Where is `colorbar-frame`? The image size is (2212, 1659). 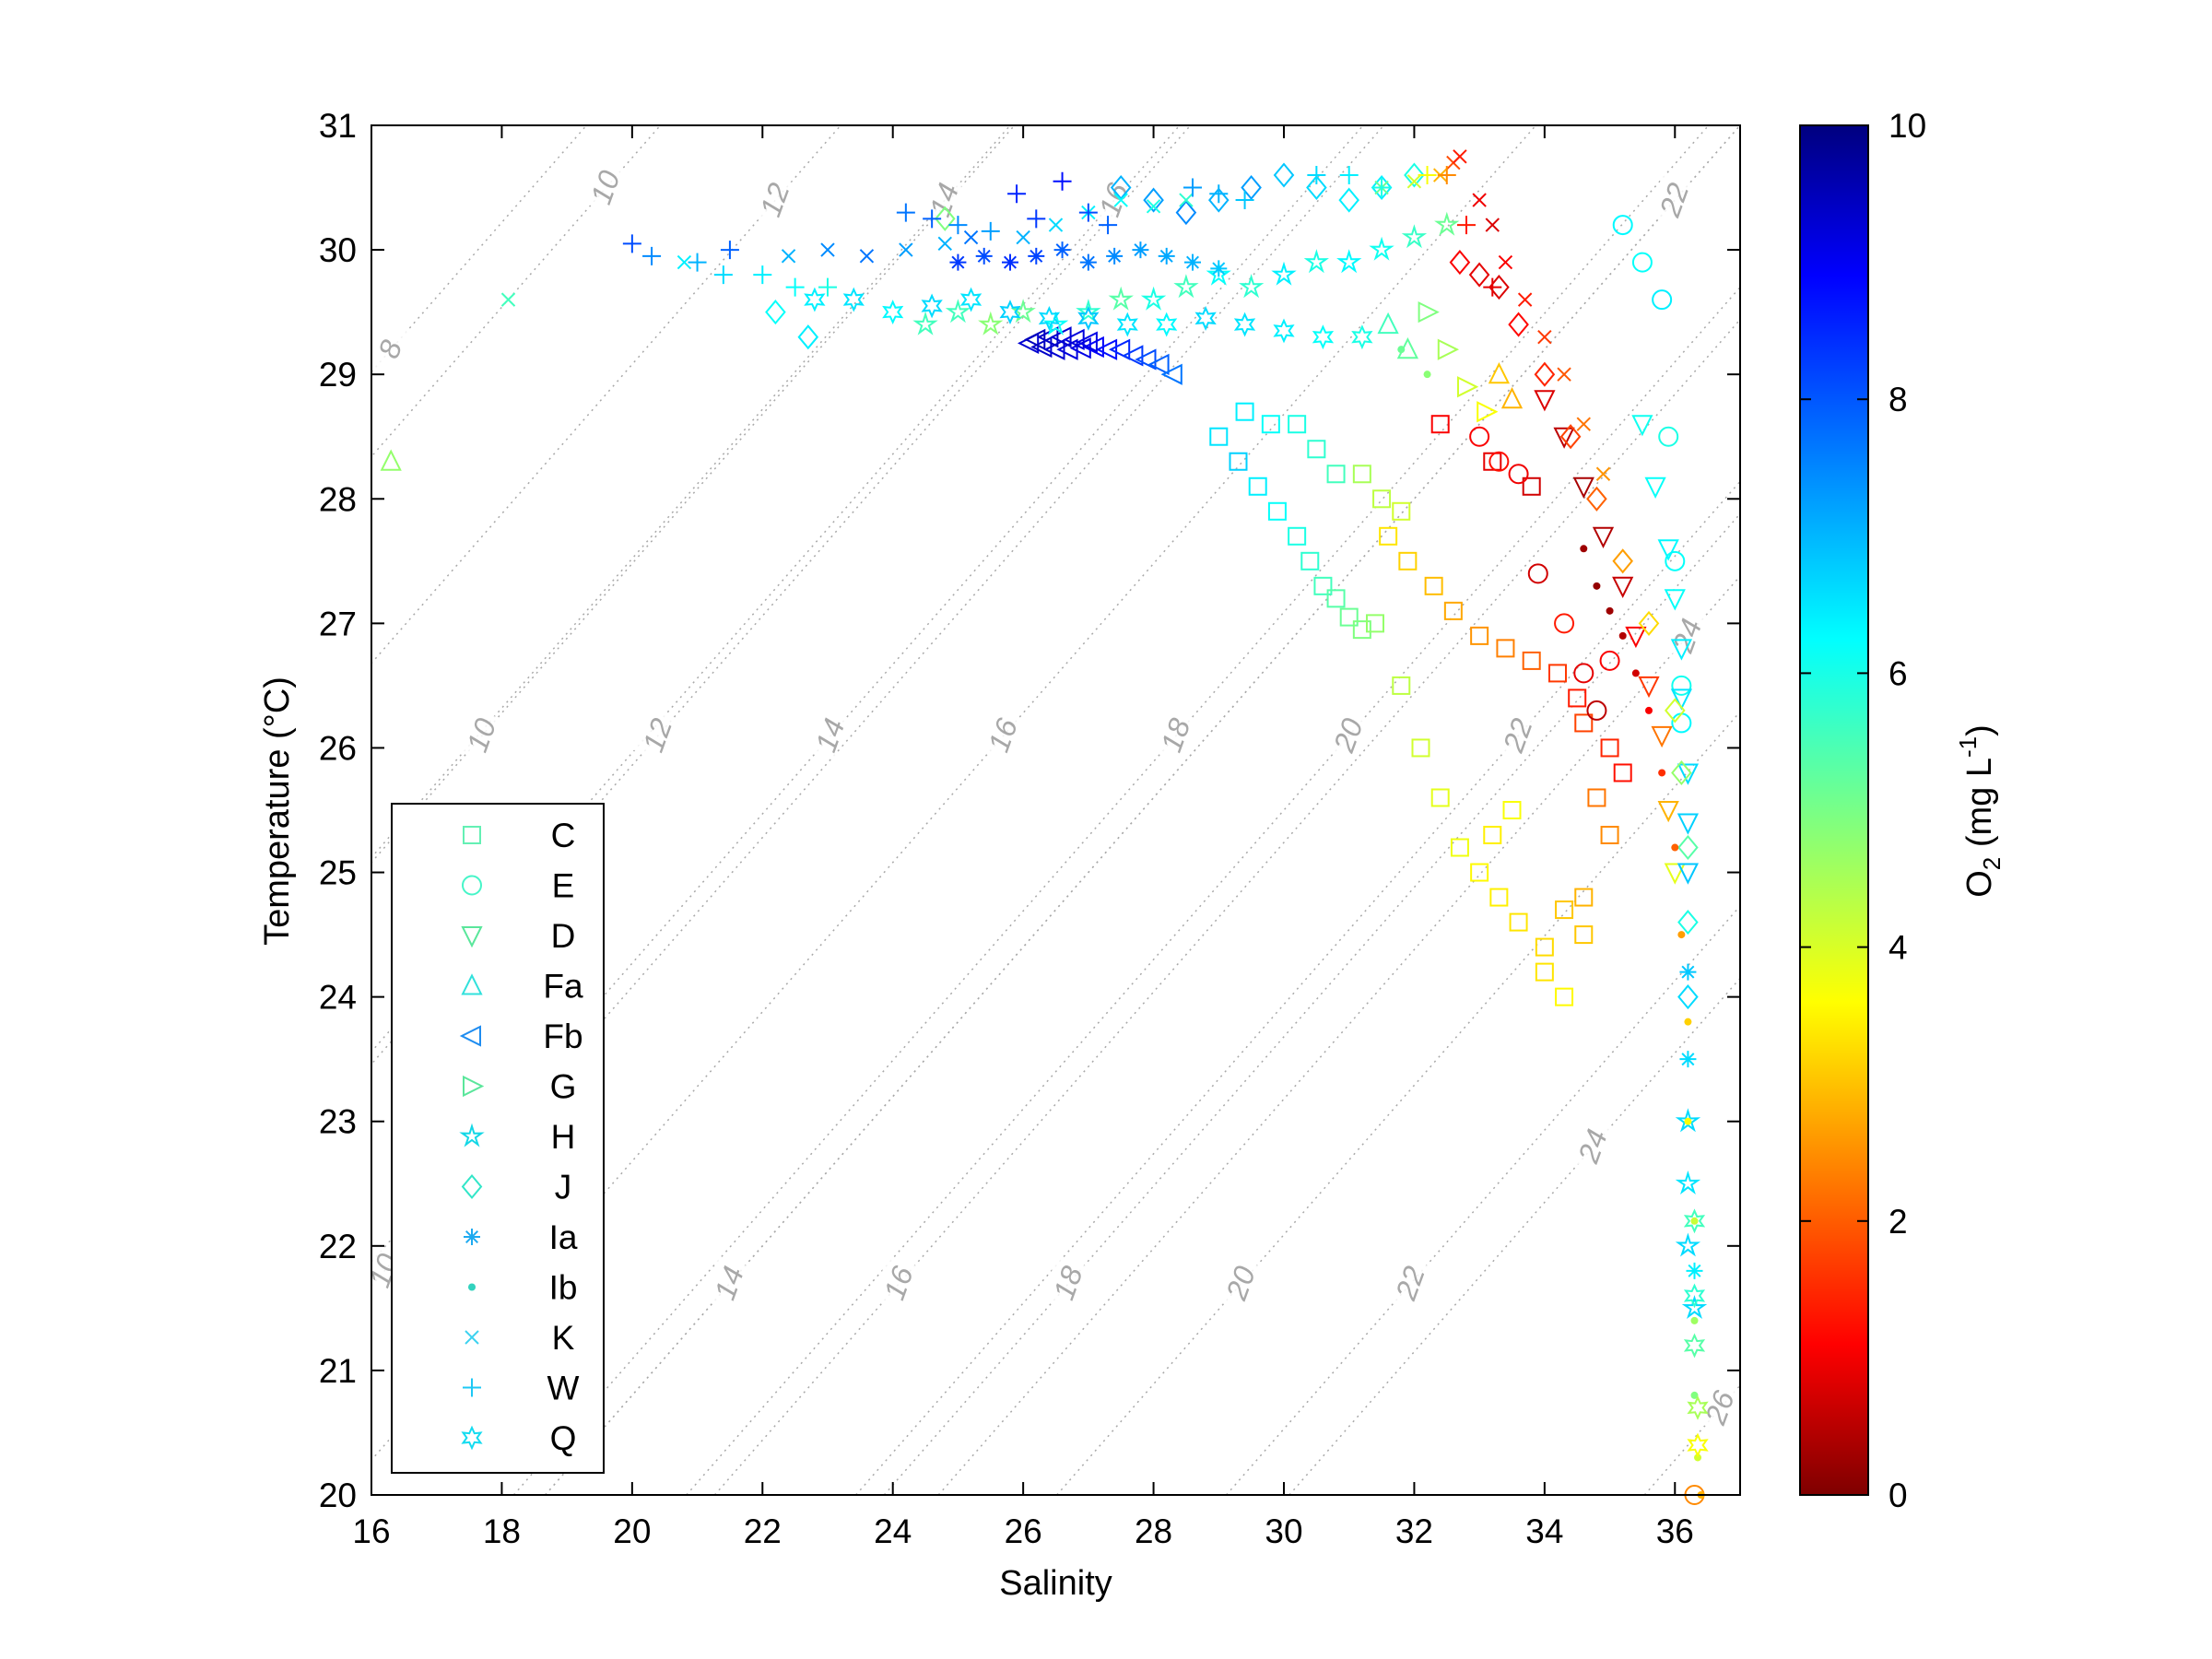 colorbar-frame is located at coordinates (1834, 810).